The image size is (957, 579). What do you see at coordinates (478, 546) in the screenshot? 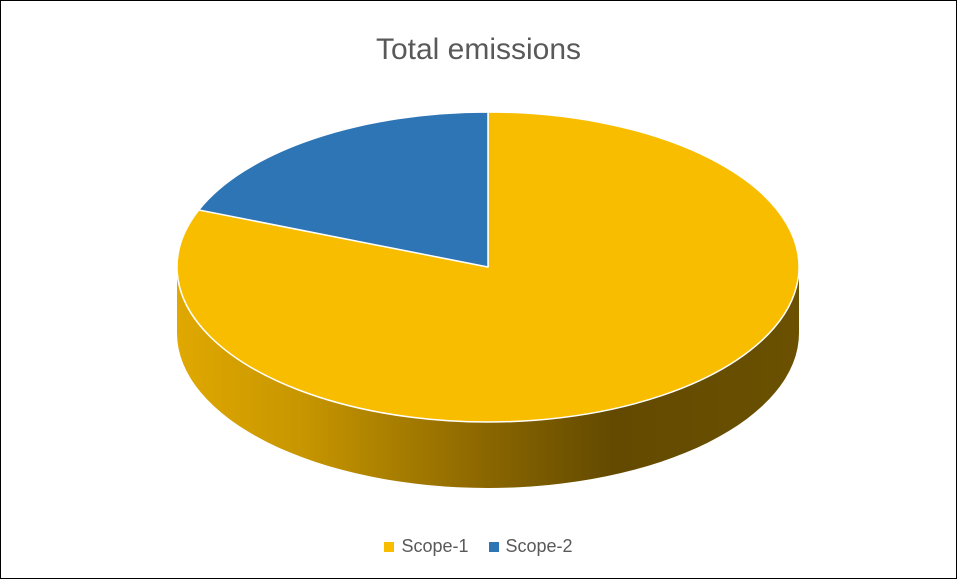
I see `legend: Scope-1 Scope-2` at bounding box center [478, 546].